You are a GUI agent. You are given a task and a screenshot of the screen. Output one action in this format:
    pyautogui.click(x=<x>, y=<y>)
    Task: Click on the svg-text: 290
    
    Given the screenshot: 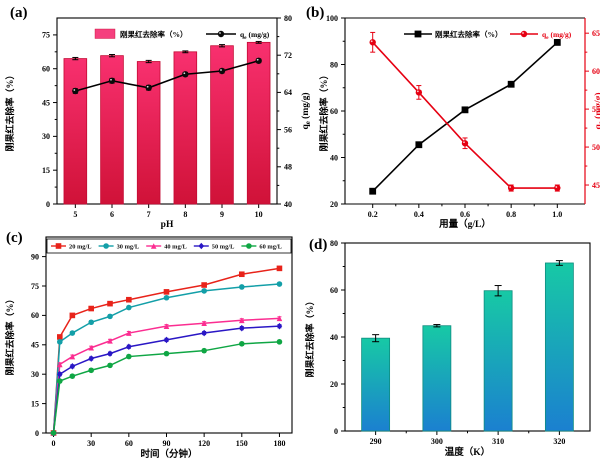 What is the action you would take?
    pyautogui.click(x=376, y=441)
    